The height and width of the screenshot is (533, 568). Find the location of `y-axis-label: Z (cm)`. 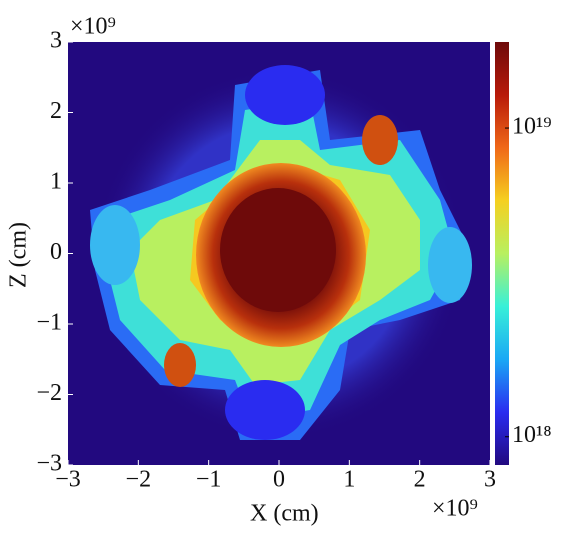

y-axis-label: Z (cm) is located at coordinates (19, 255).